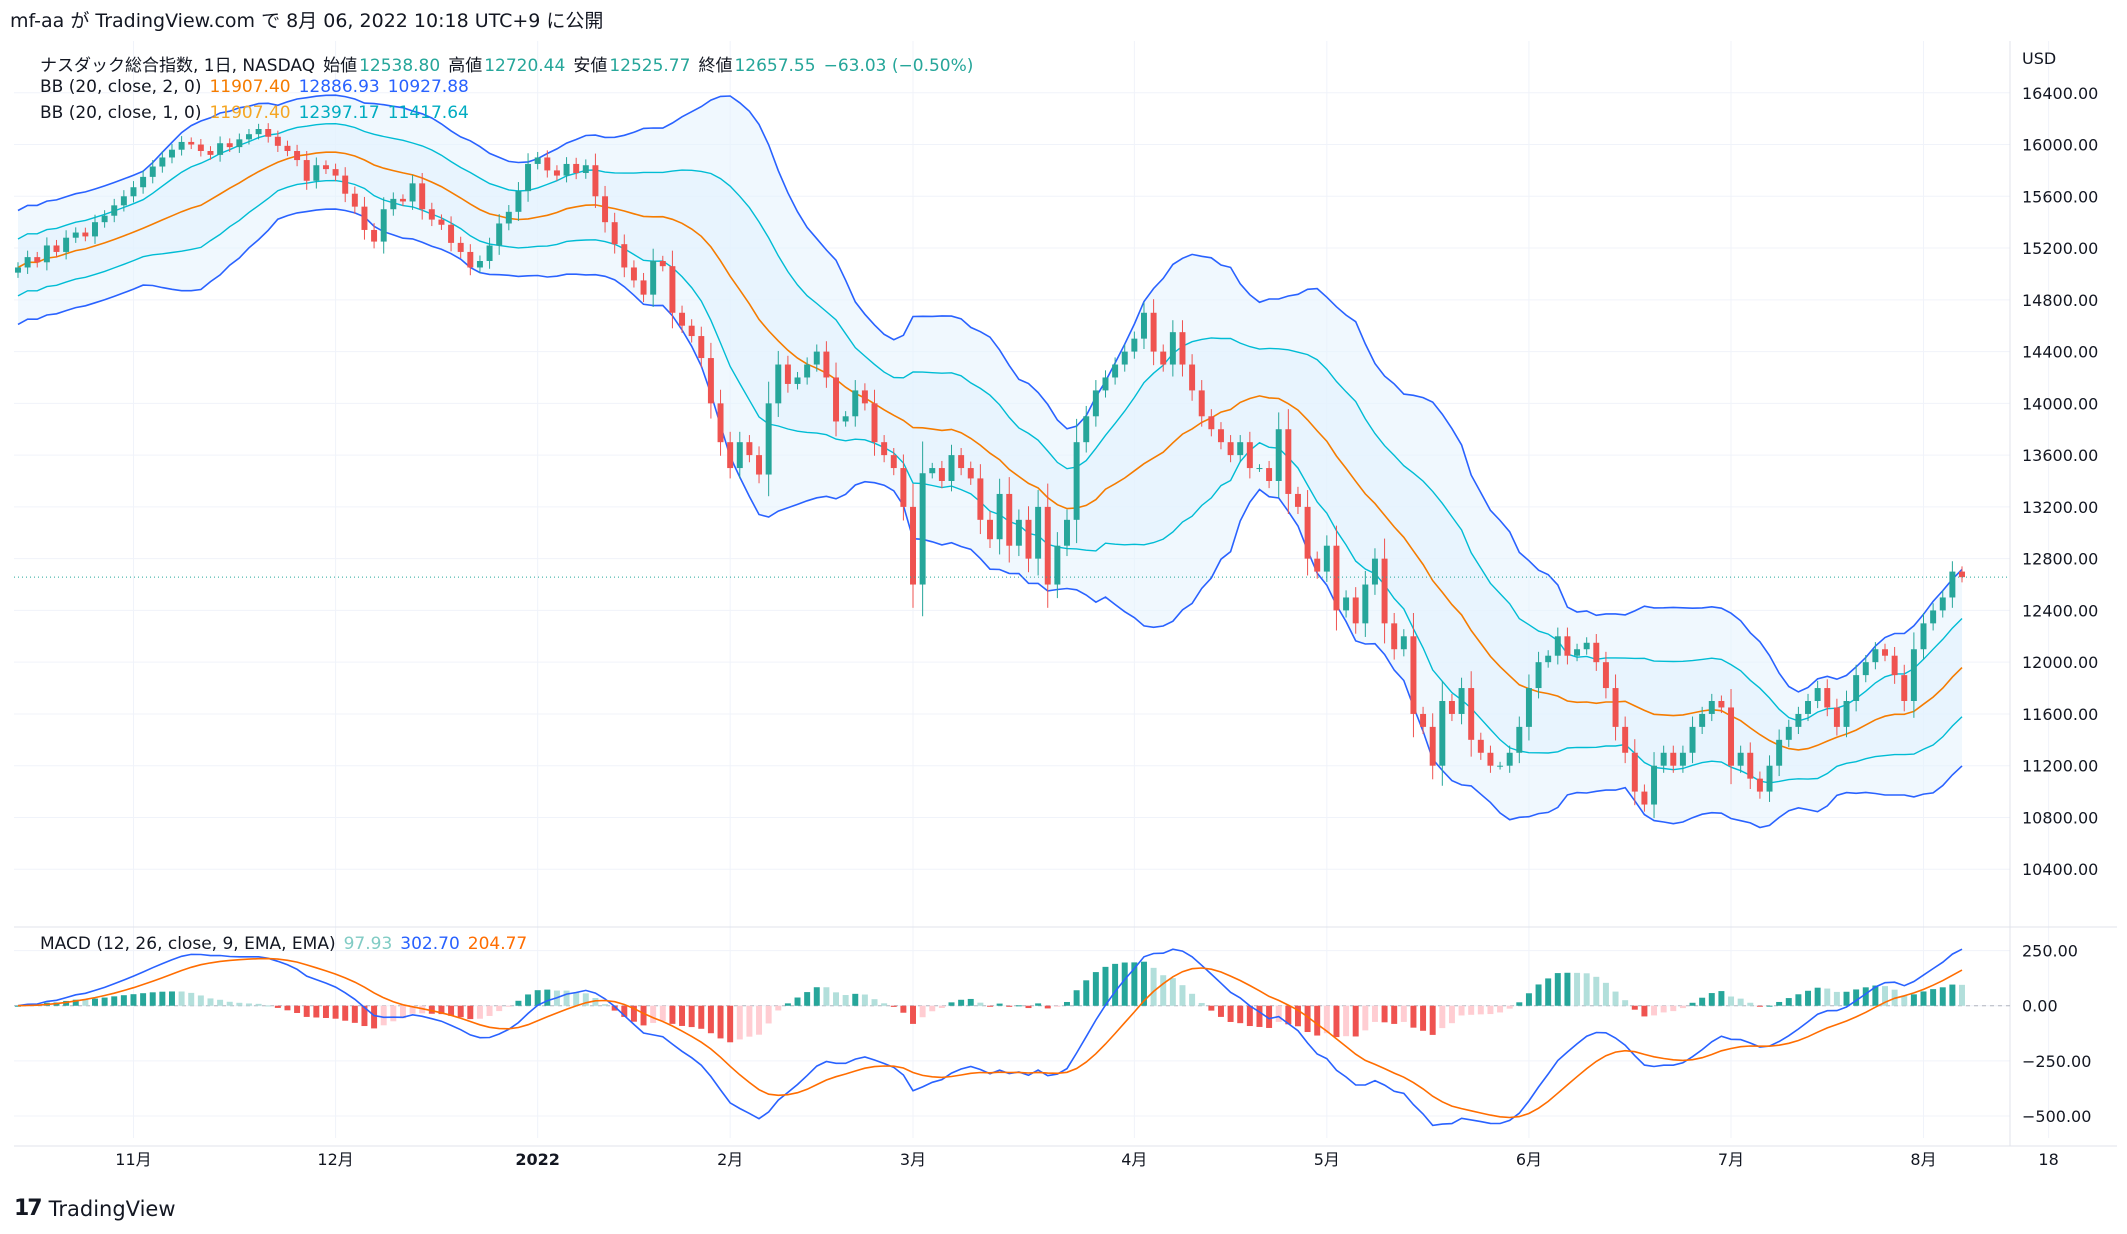 This screenshot has height=1234, width=2127. I want to click on time-tick-label: 6月, so click(1529, 1159).